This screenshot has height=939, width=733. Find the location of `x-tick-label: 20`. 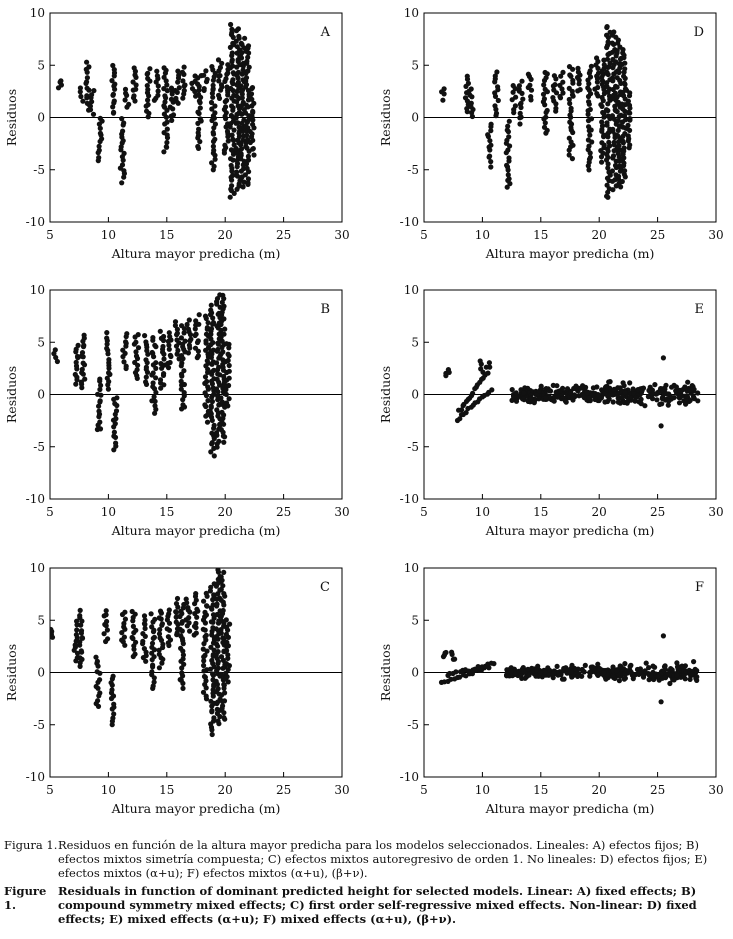

x-tick-label: 20 is located at coordinates (225, 235).